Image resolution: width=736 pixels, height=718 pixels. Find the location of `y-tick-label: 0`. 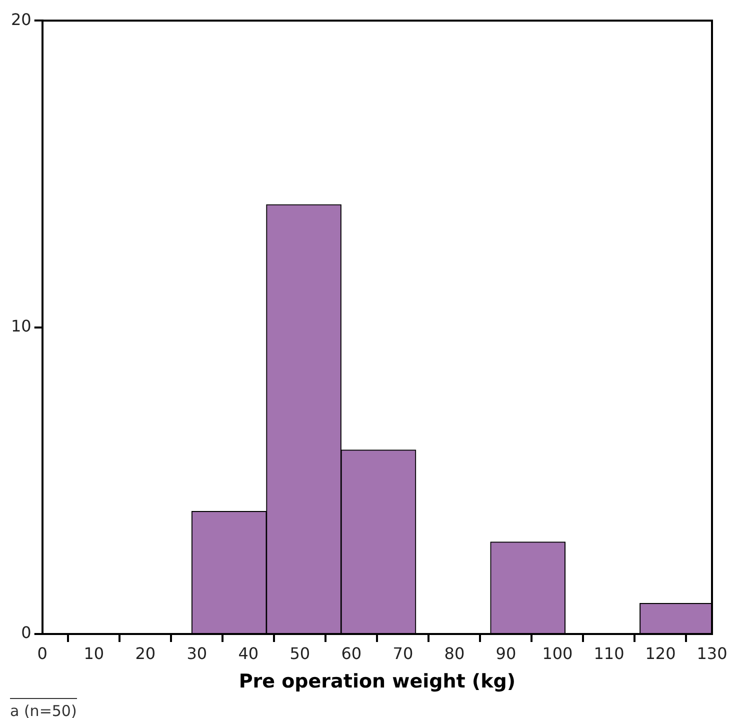

y-tick-label: 0 is located at coordinates (26, 632).